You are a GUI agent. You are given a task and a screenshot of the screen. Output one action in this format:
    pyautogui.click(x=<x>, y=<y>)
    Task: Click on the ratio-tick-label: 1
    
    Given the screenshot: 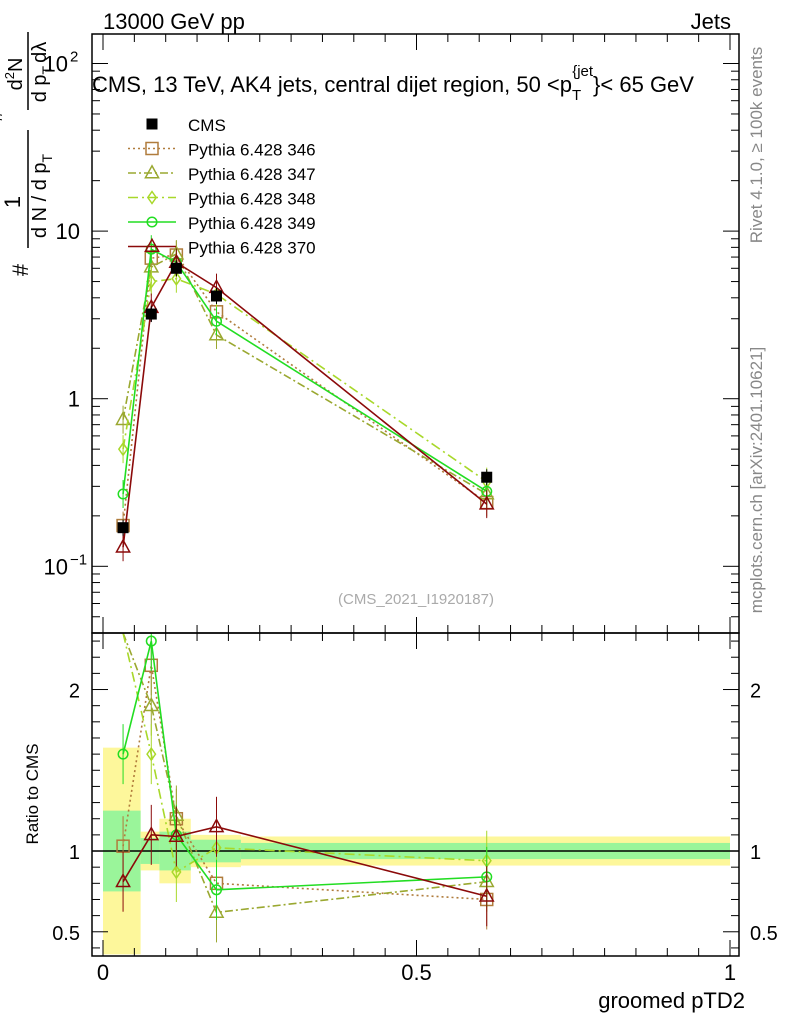 What is the action you would take?
    pyautogui.click(x=74, y=853)
    